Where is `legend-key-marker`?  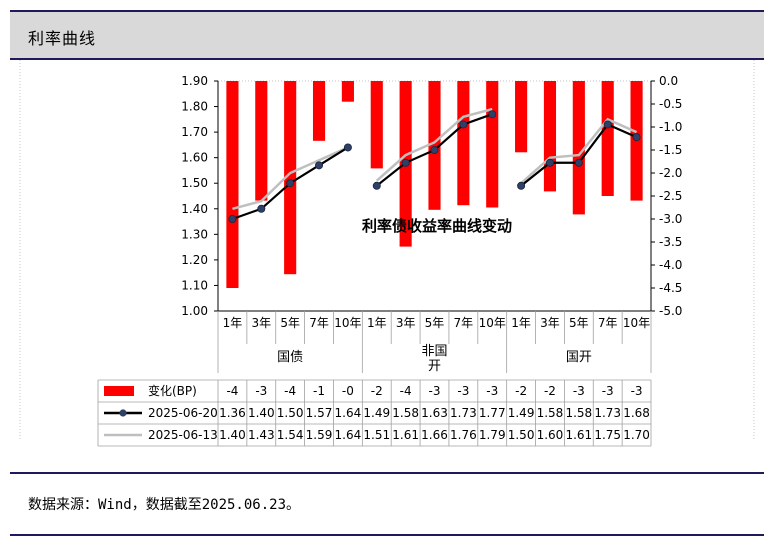 legend-key-marker is located at coordinates (123, 413).